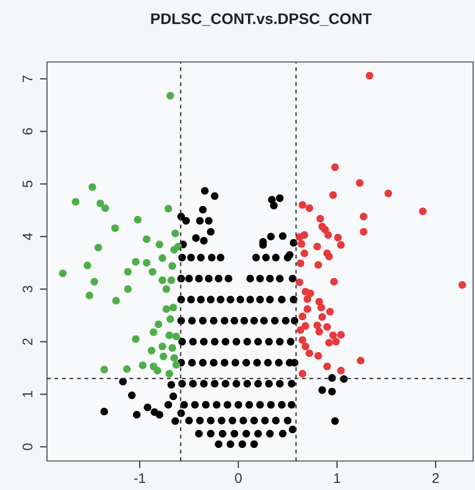 This screenshot has width=475, height=490. I want to click on y-tick-label: 7, so click(27, 79).